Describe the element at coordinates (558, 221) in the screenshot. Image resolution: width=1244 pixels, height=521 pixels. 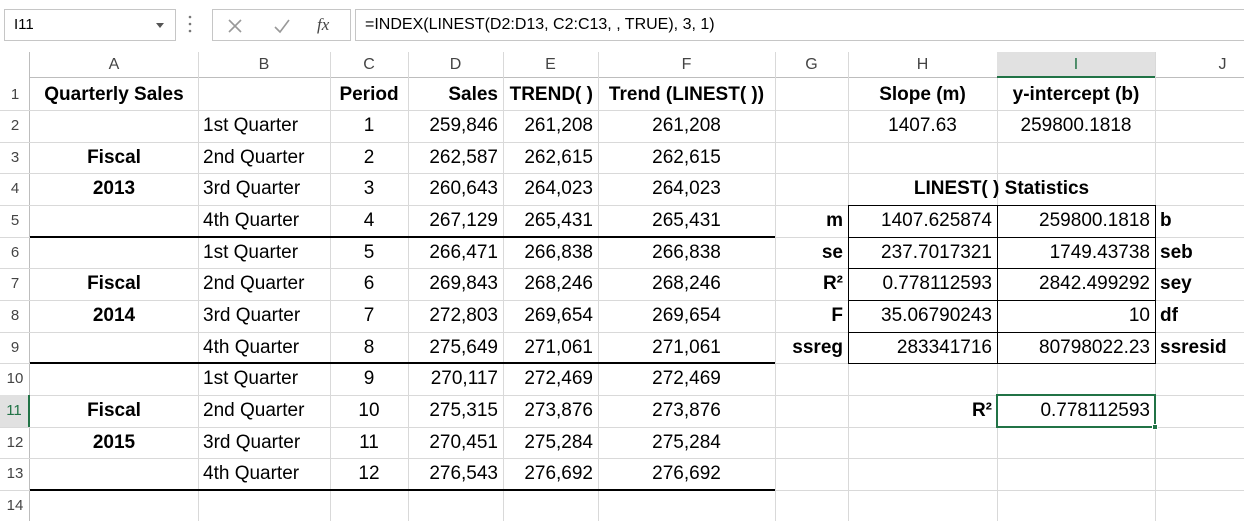
I see `cell: 265,431` at that location.